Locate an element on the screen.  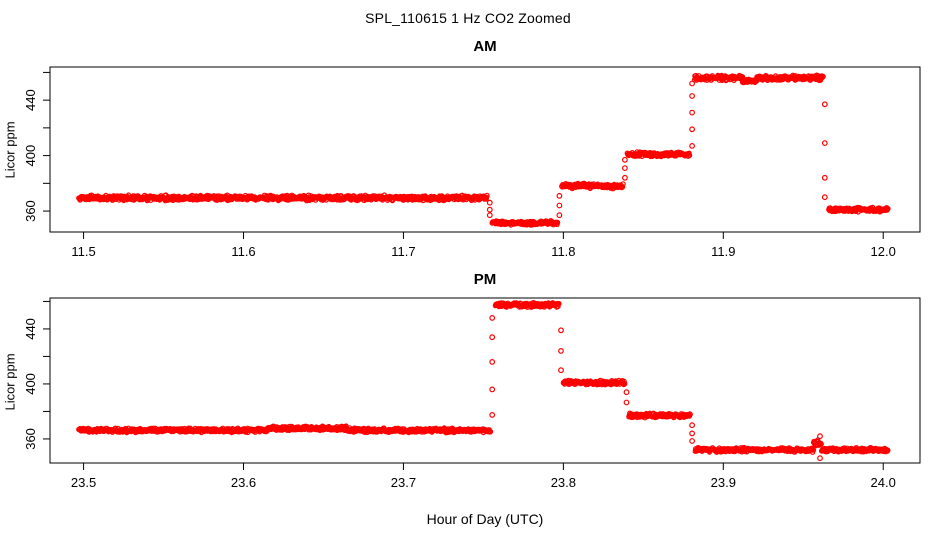
pm-y-tick-label: 360 is located at coordinates (30, 439).